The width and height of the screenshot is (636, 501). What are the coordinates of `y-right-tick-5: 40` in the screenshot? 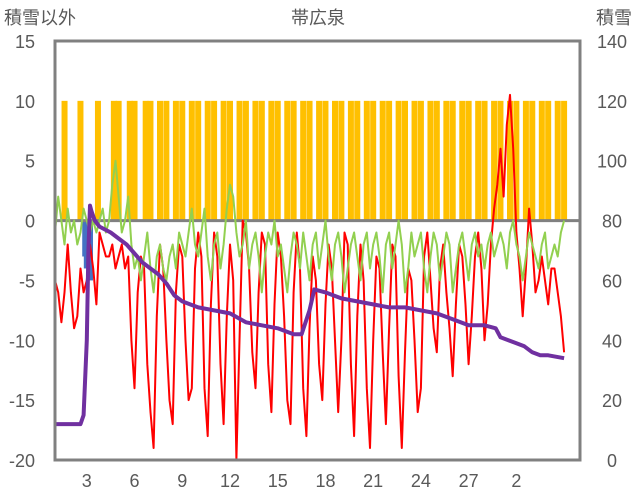 It's located at (612, 341).